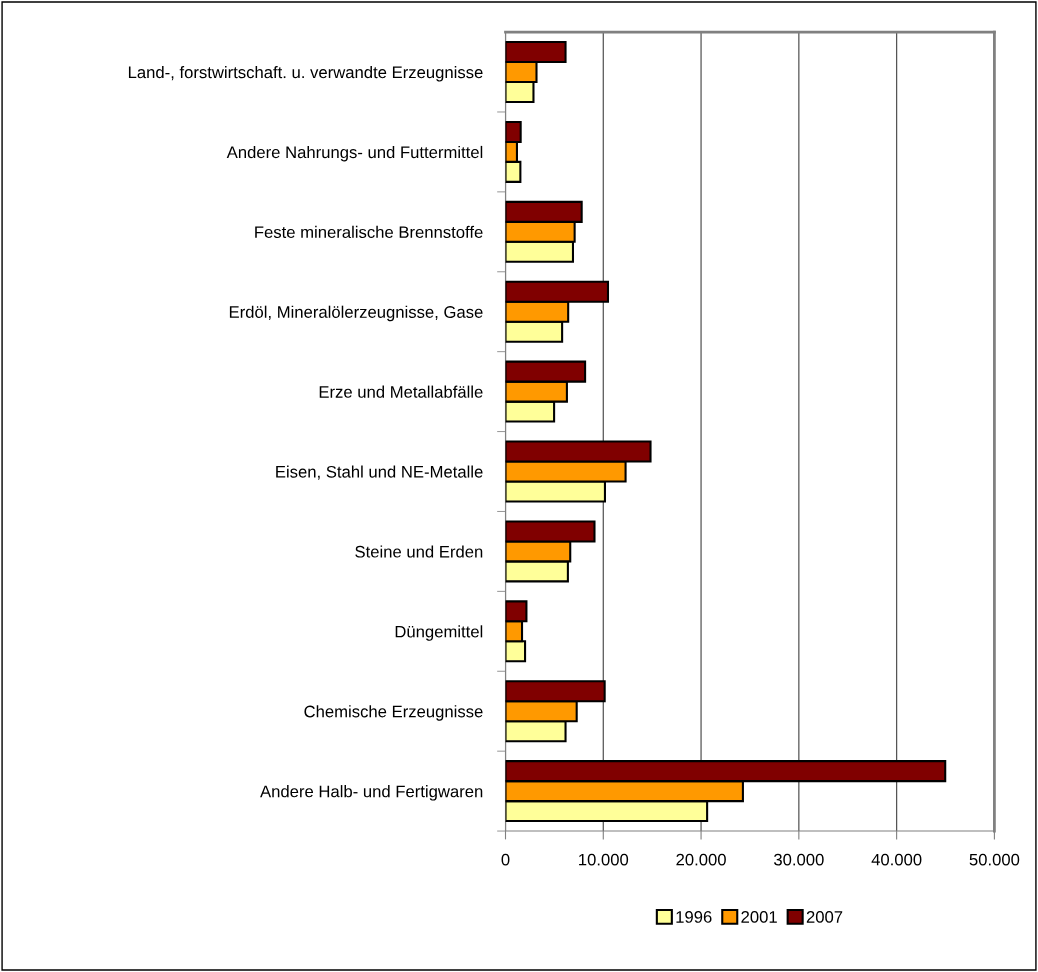 Image resolution: width=1038 pixels, height=972 pixels. I want to click on y-tick-label: Steine und Erden, so click(419, 551).